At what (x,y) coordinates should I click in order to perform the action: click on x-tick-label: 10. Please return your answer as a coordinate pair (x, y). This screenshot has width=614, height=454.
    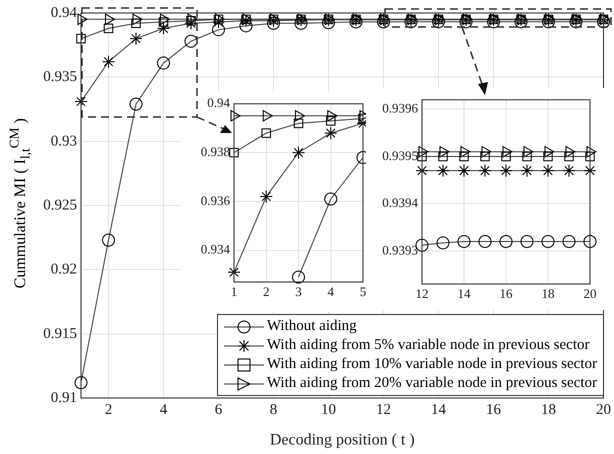
    Looking at the image, I should click on (328, 410).